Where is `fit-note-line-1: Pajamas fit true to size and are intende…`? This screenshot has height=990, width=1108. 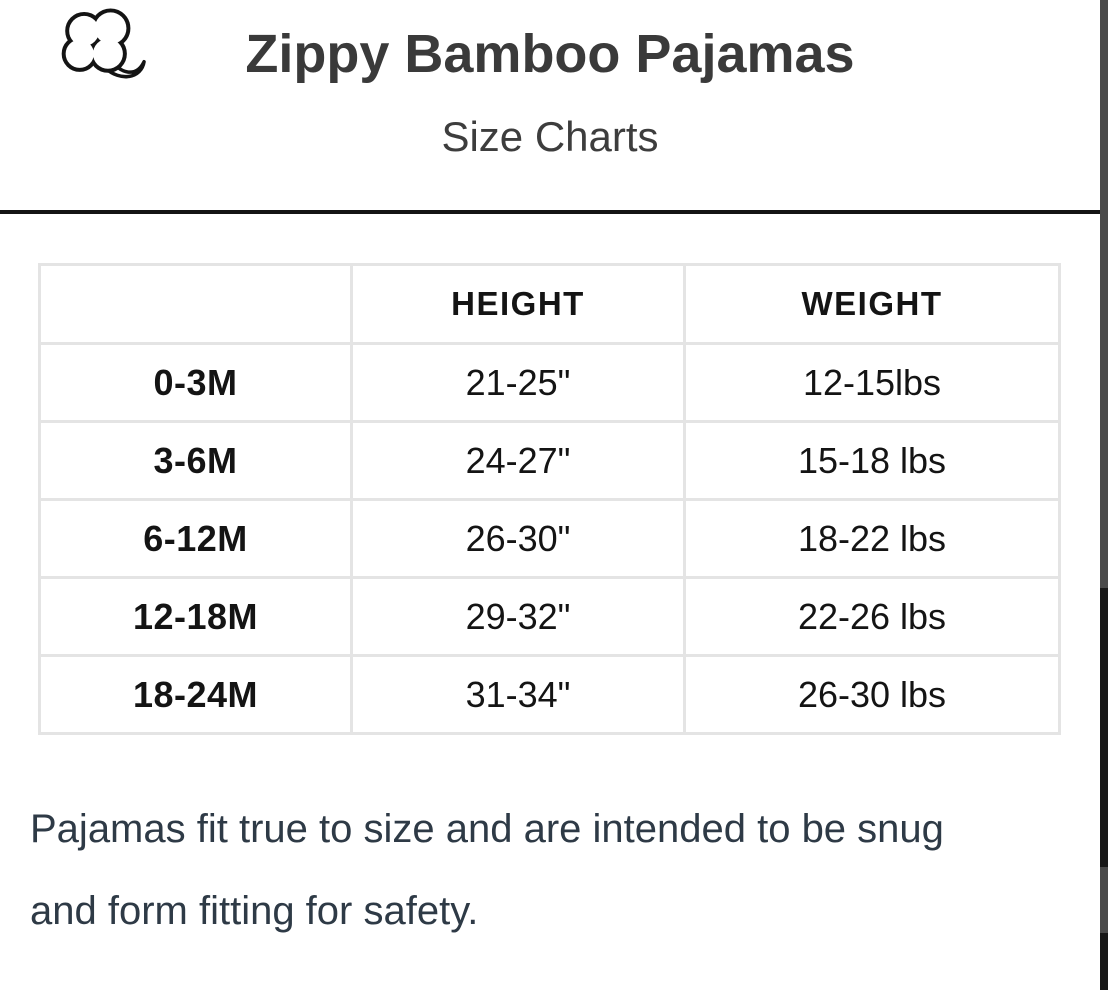 fit-note-line-1: Pajamas fit true to size and are intende… is located at coordinates (487, 829).